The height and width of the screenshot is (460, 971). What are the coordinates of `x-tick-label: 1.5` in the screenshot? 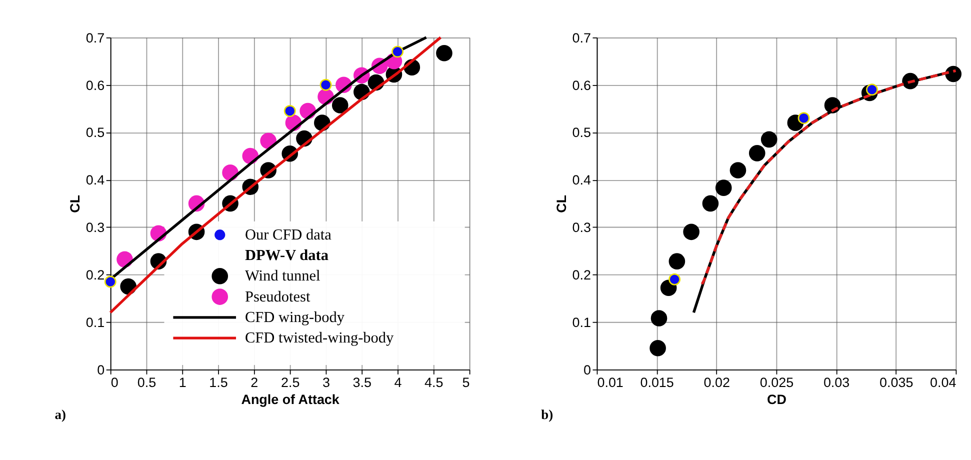 It's located at (218, 382).